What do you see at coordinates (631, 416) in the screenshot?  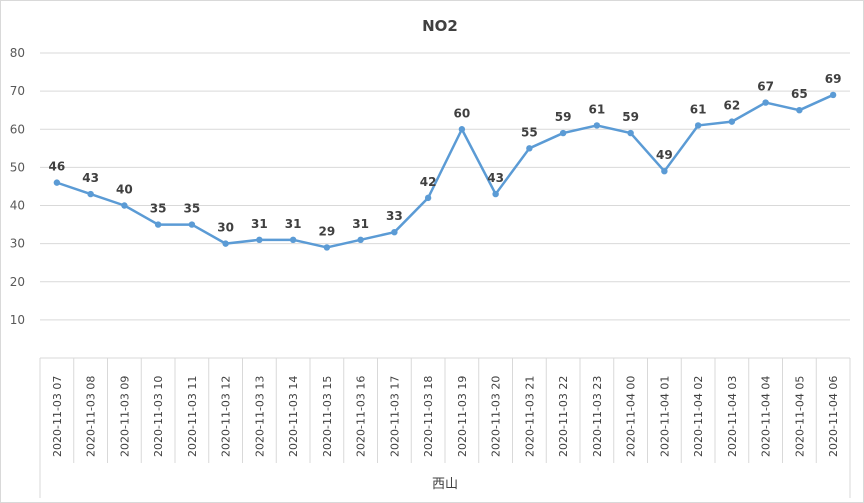 I see `x-tick-label: 2020-11-04 00` at bounding box center [631, 416].